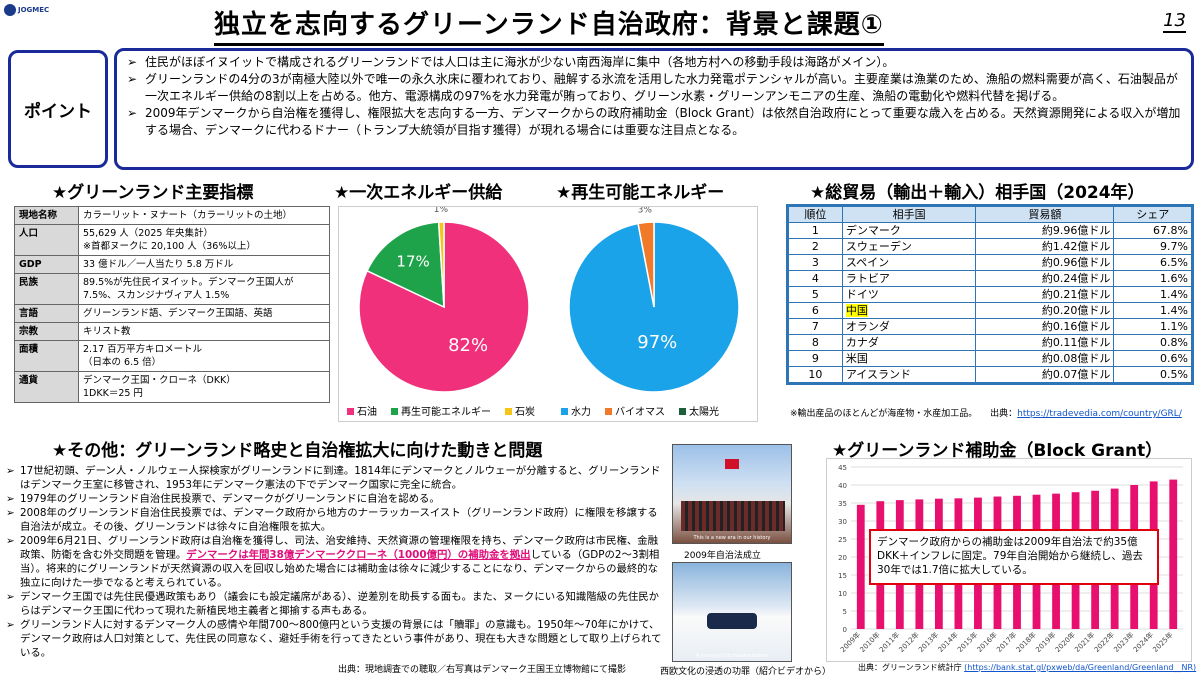 The height and width of the screenshot is (677, 1200). Describe the element at coordinates (1076, 294) in the screenshot. I see `trade-cell-text: 約0.21億ドル` at that location.